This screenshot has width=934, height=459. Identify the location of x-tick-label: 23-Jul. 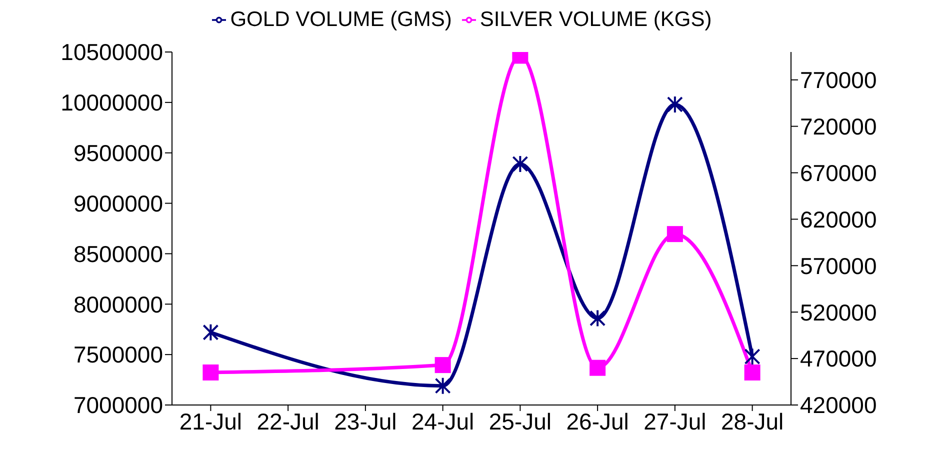
(365, 421).